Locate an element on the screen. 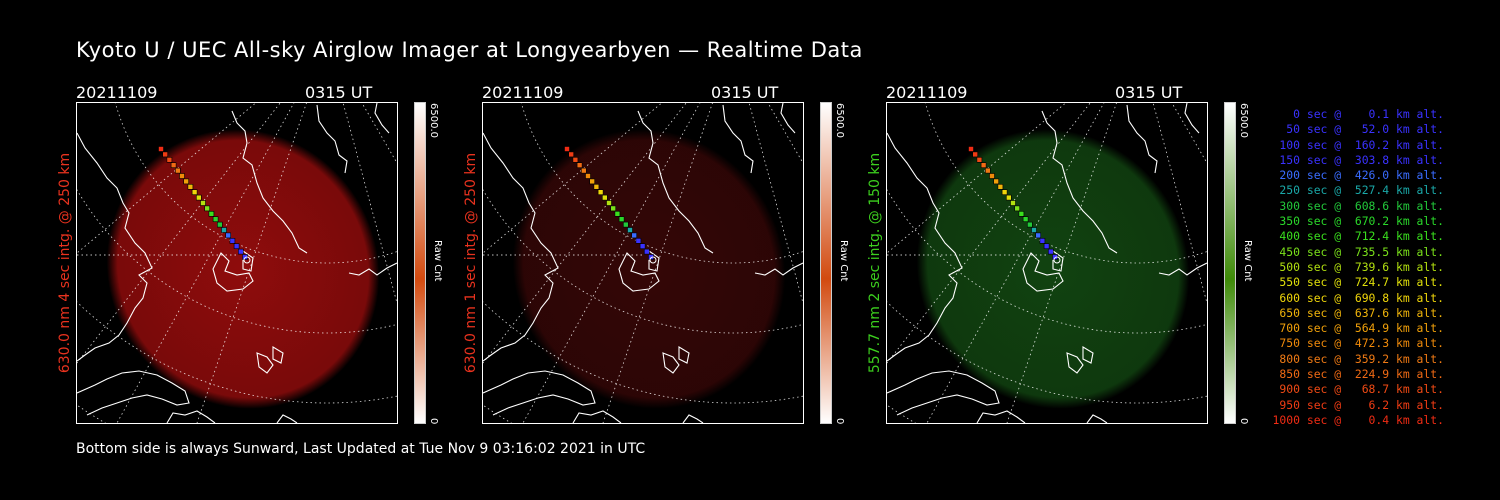  panel-3-time: 0315 UT is located at coordinates (1149, 92).